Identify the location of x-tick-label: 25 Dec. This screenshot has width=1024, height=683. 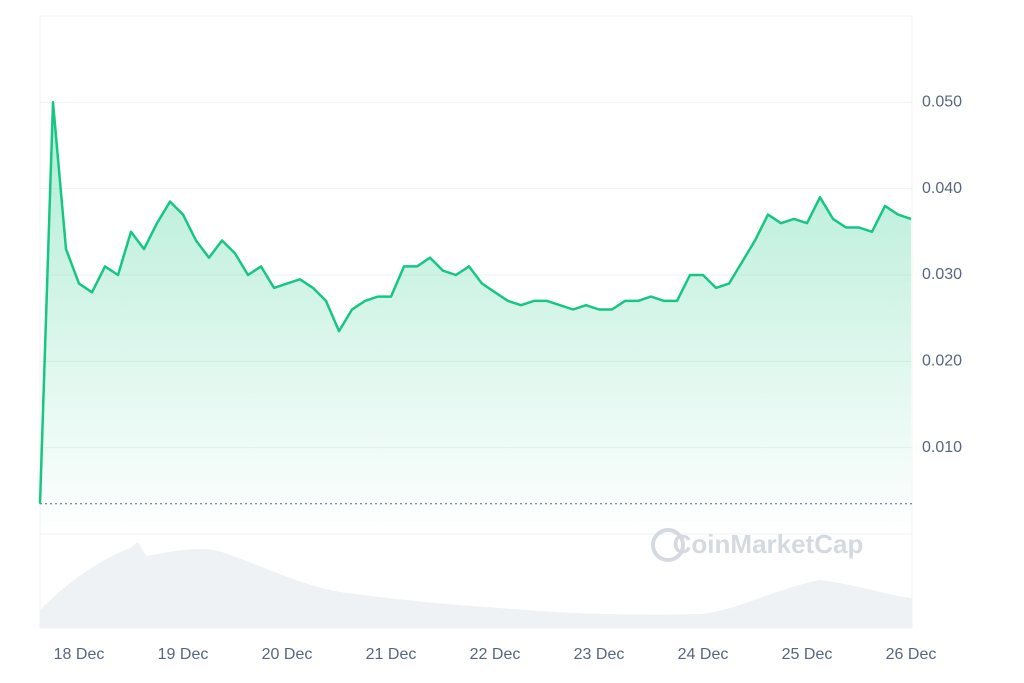
(807, 654).